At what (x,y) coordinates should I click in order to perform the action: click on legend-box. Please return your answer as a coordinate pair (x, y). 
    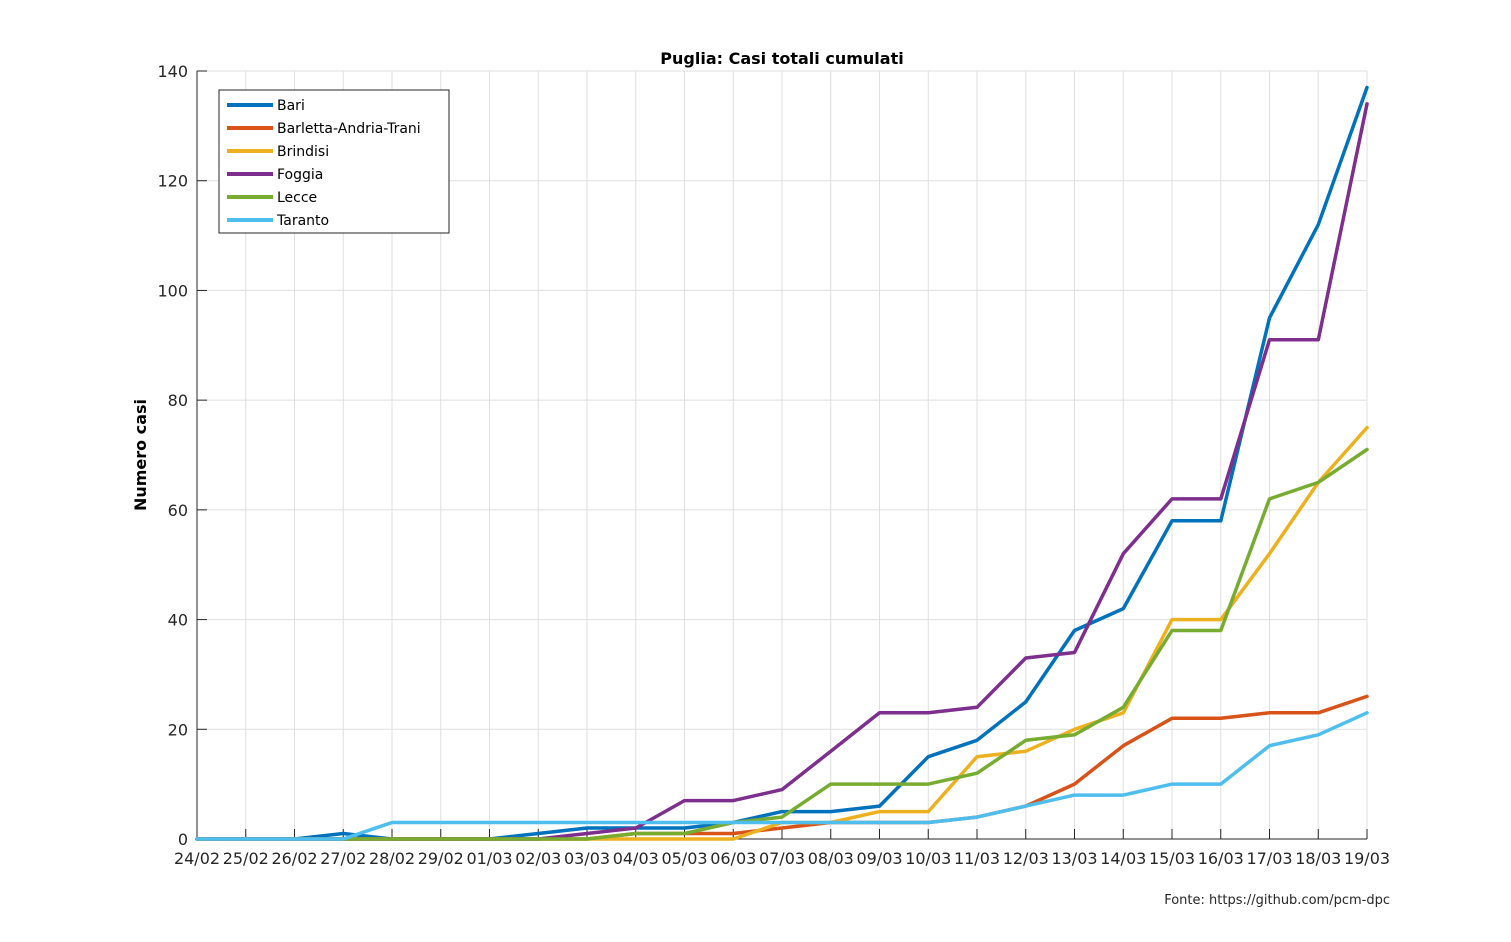
    Looking at the image, I should click on (334, 161).